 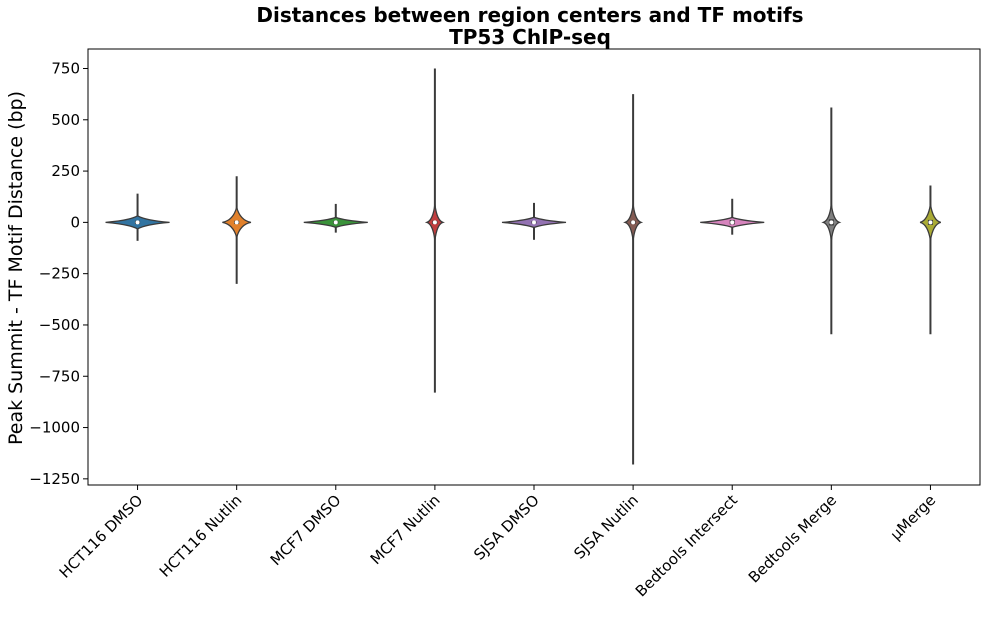 What do you see at coordinates (506, 527) in the screenshot?
I see `x-tick-label: SJSA DMSO` at bounding box center [506, 527].